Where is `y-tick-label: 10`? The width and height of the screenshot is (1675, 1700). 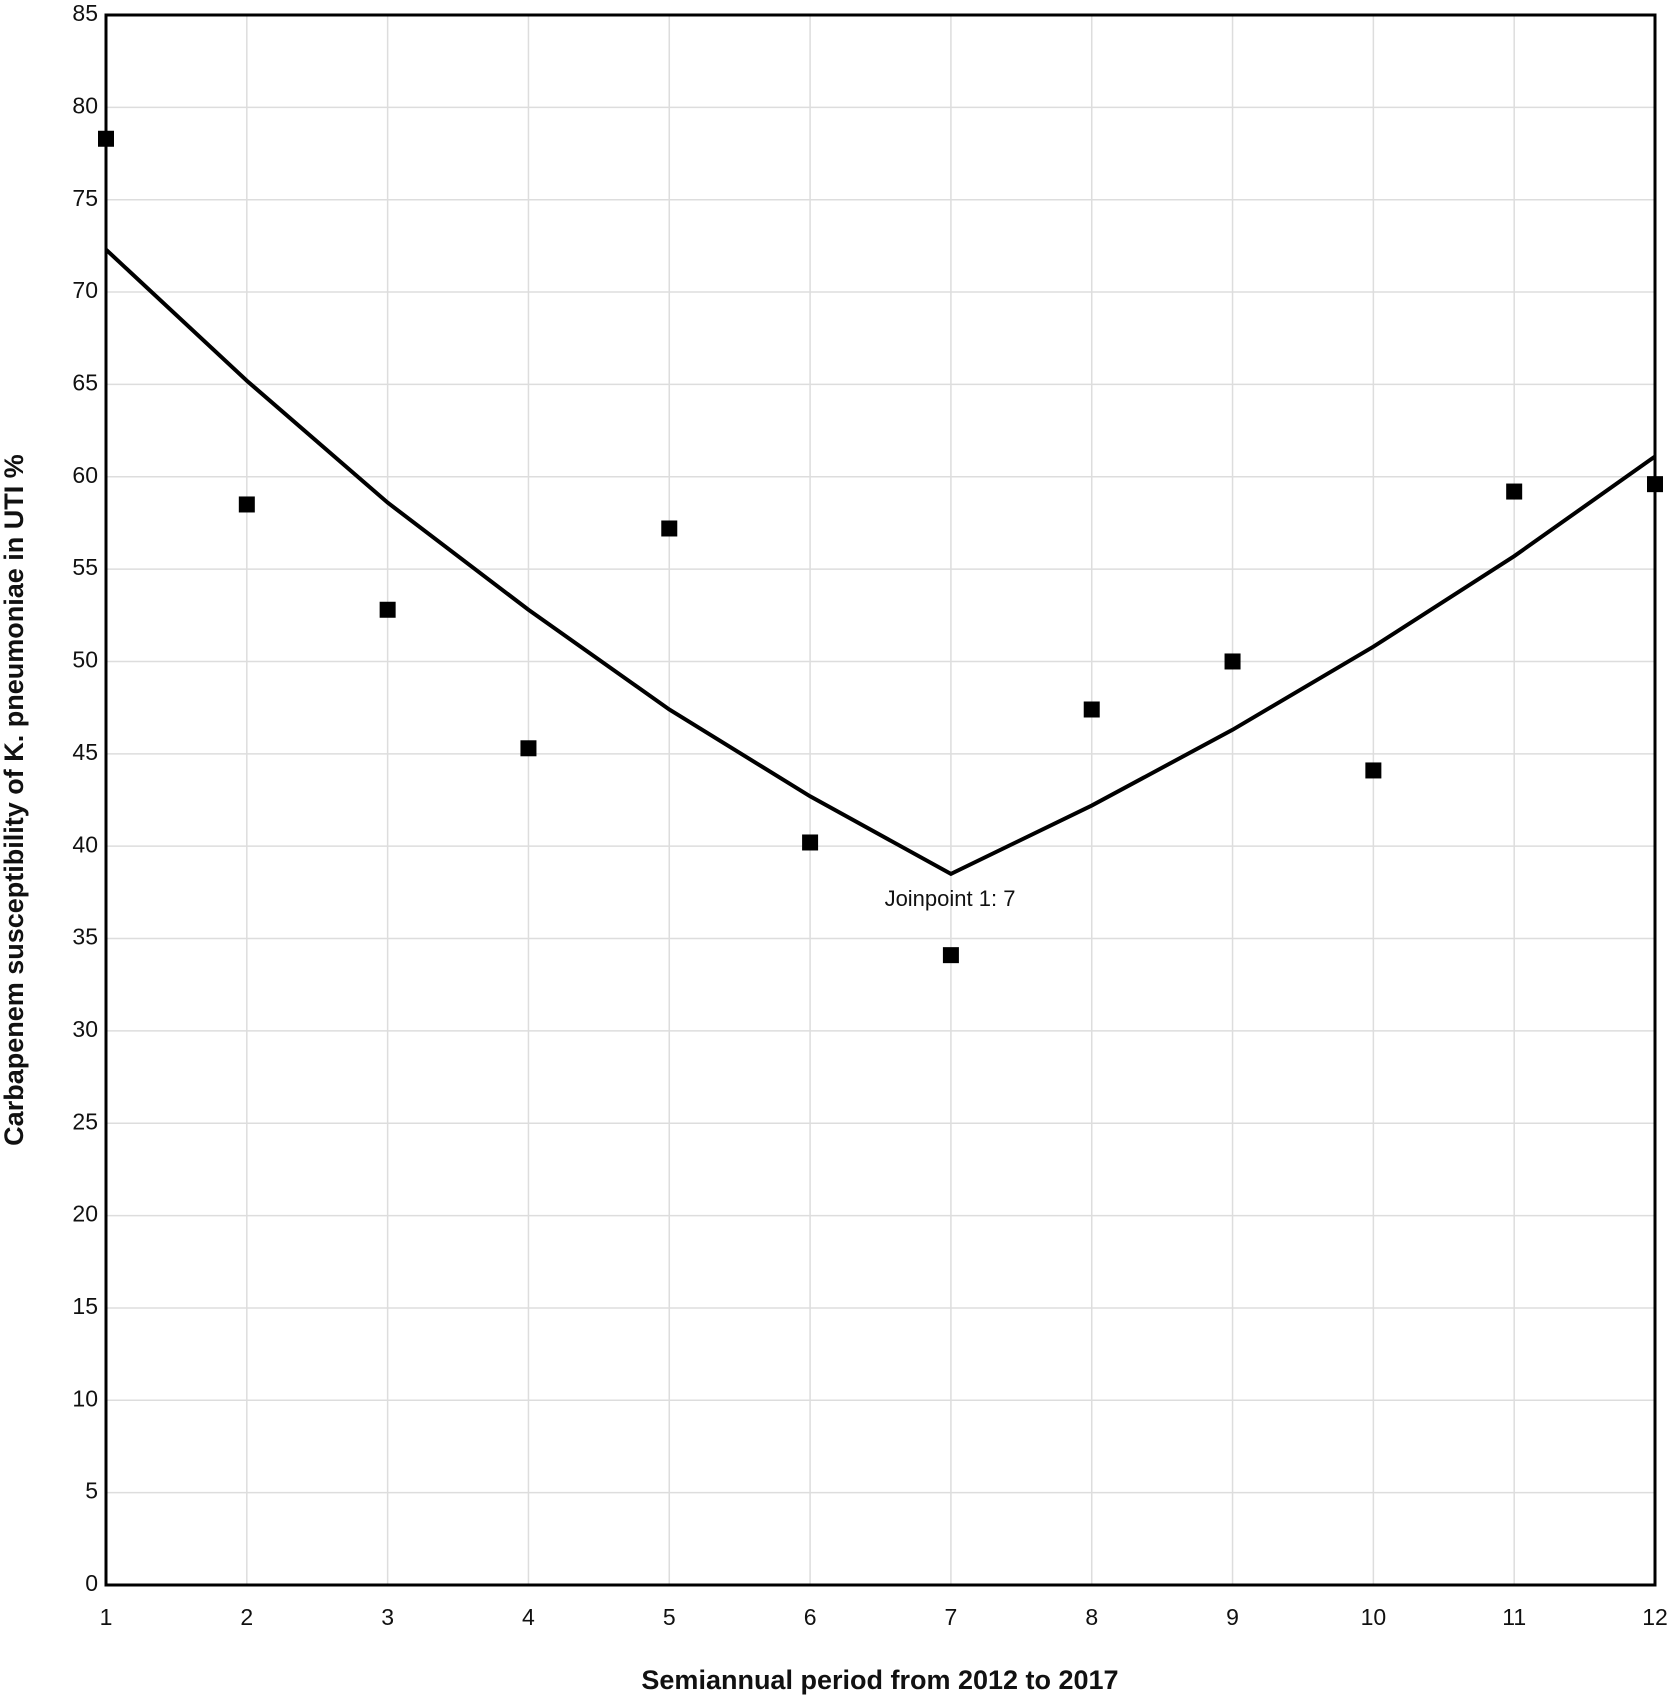
y-tick-label: 10 is located at coordinates (85, 1398).